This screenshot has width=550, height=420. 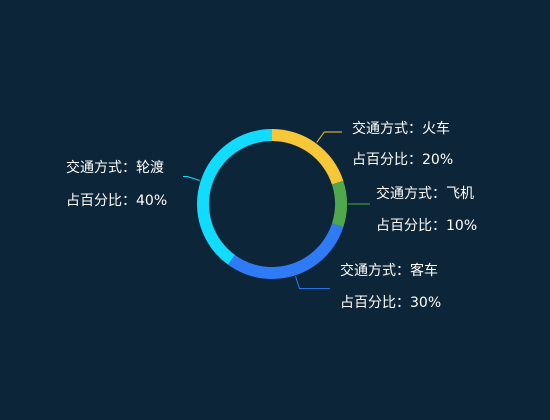 What do you see at coordinates (425, 193) in the screenshot?
I see `slice-name-label-1: 交通方式：飞机` at bounding box center [425, 193].